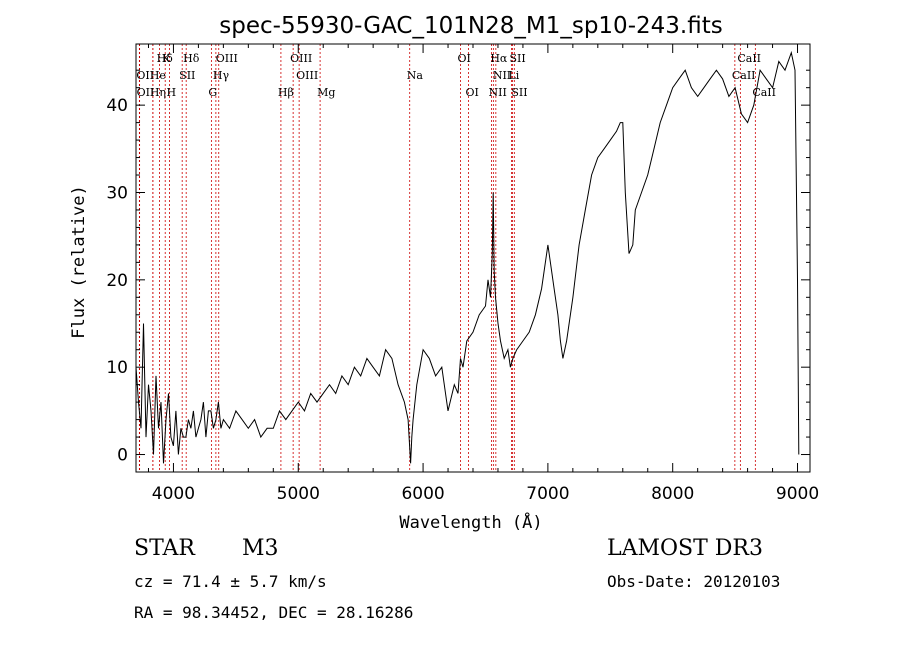 The width and height of the screenshot is (900, 649). What do you see at coordinates (547, 494) in the screenshot?
I see `x-tick-label: 7000` at bounding box center [547, 494].